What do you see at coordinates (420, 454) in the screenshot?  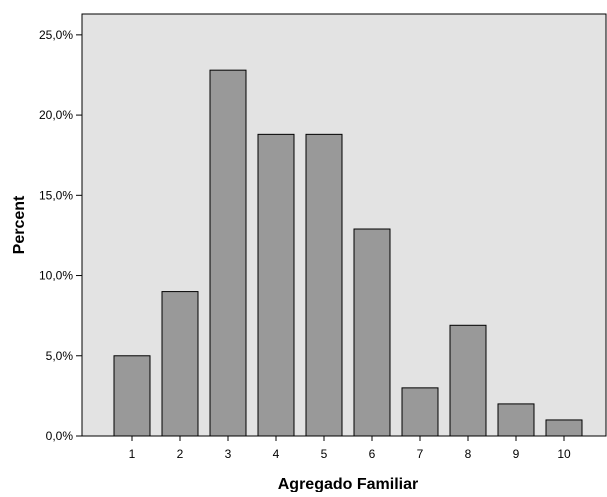 I see `x-tick-label: 7` at bounding box center [420, 454].